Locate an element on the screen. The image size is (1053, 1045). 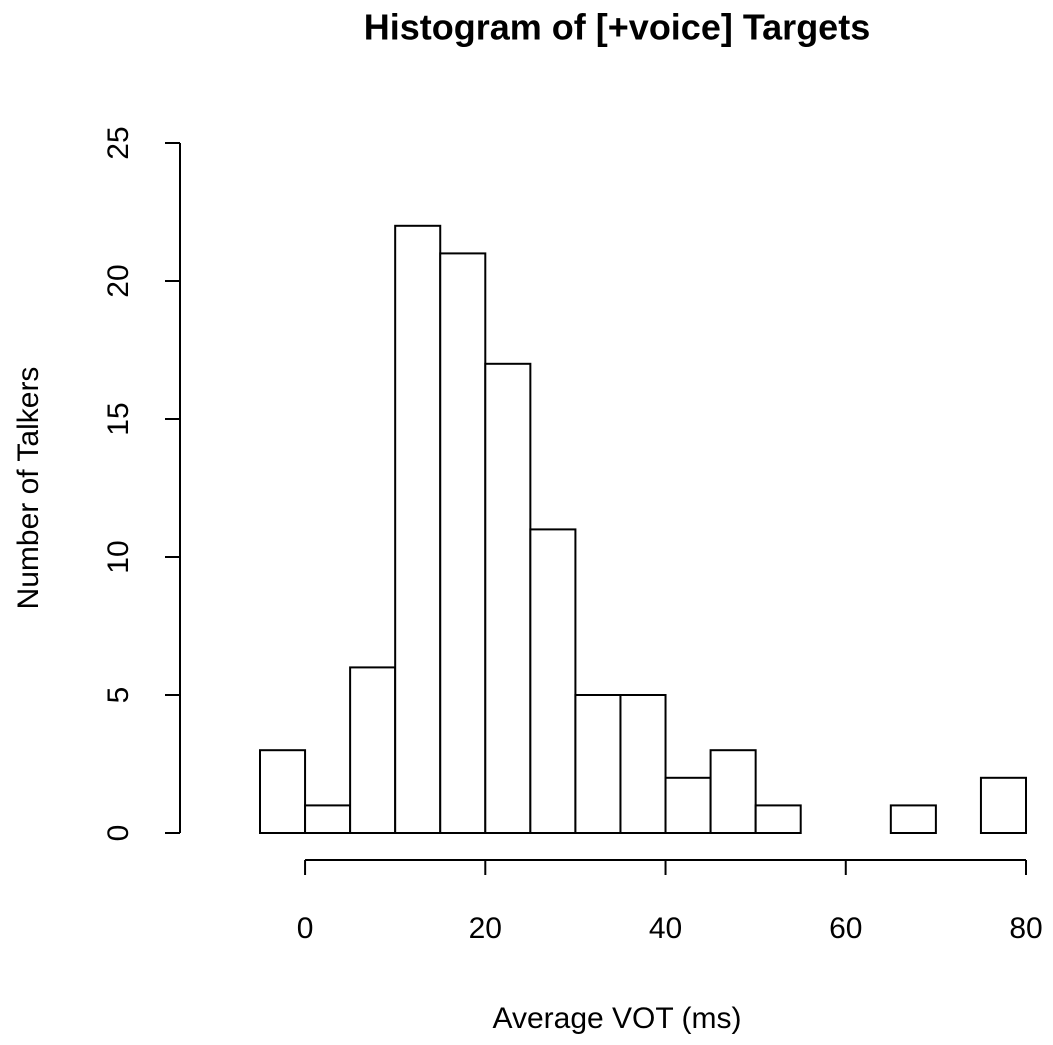
x-tick-label: 20 is located at coordinates (485, 928).